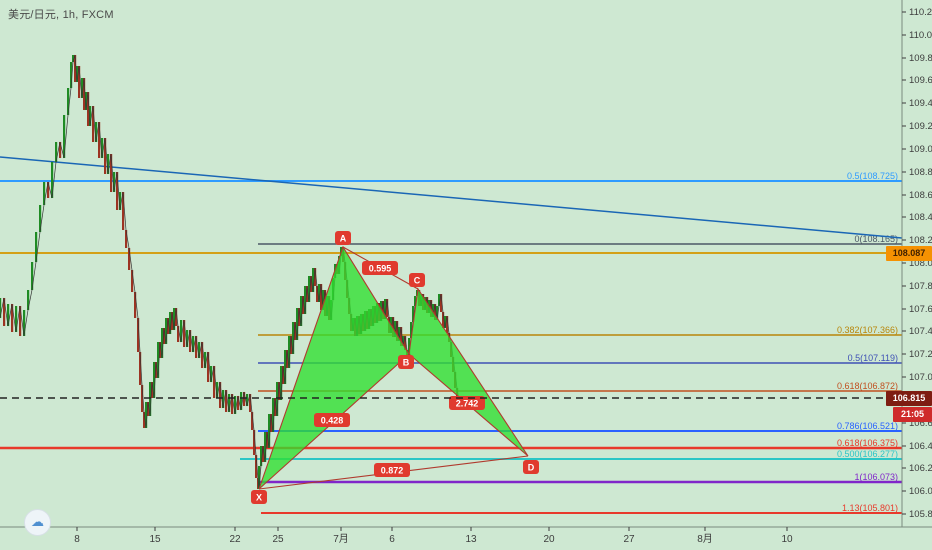 Image resolution: width=932 pixels, height=550 pixels. I want to click on fib-level-label: 0(108.165), so click(876, 239).